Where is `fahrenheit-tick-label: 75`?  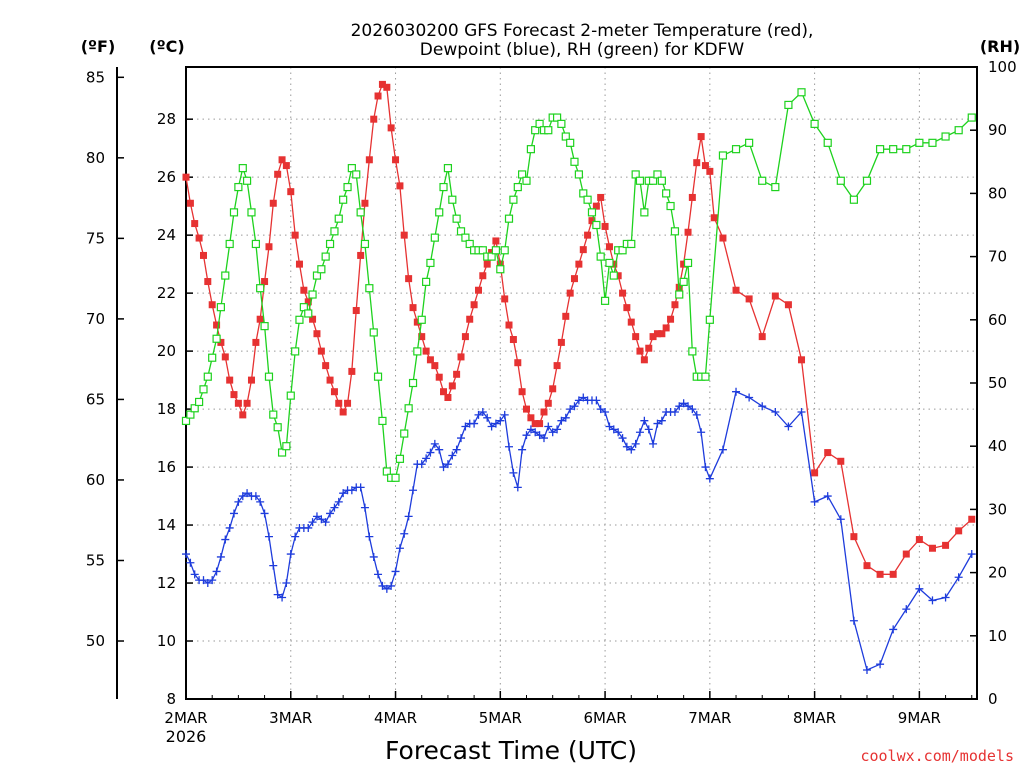 fahrenheit-tick-label: 75 is located at coordinates (95, 238).